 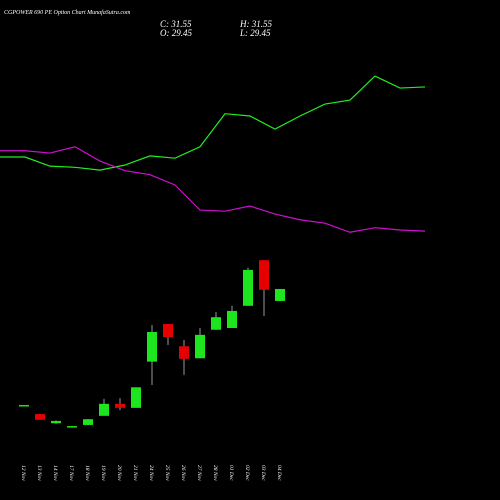 I want to click on x-tick-label: 18 Nov, so click(x=87, y=473).